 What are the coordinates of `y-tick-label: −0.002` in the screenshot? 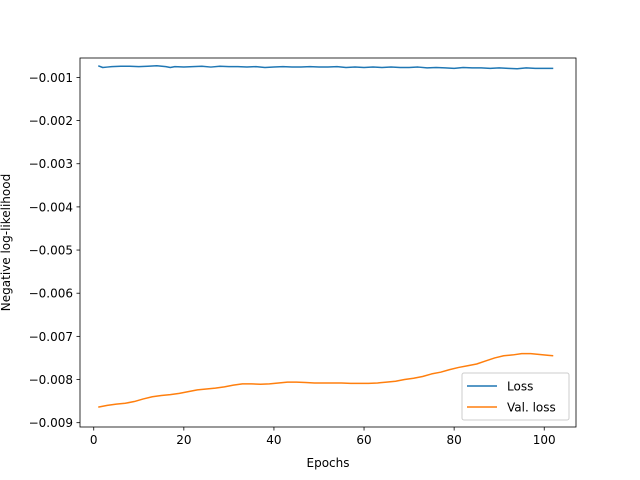 It's located at (51, 121).